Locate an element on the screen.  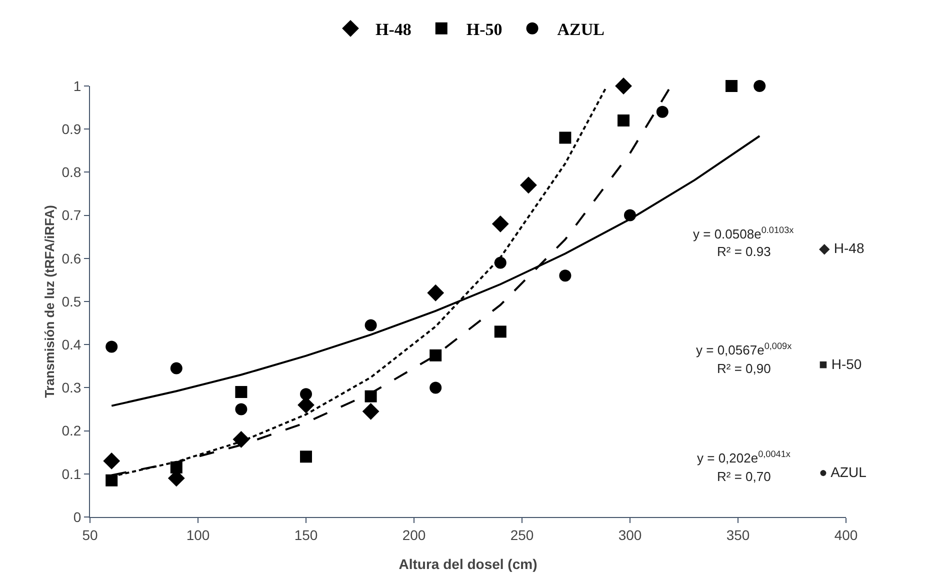
y-tick-label: 0.2 is located at coordinates (72, 430).